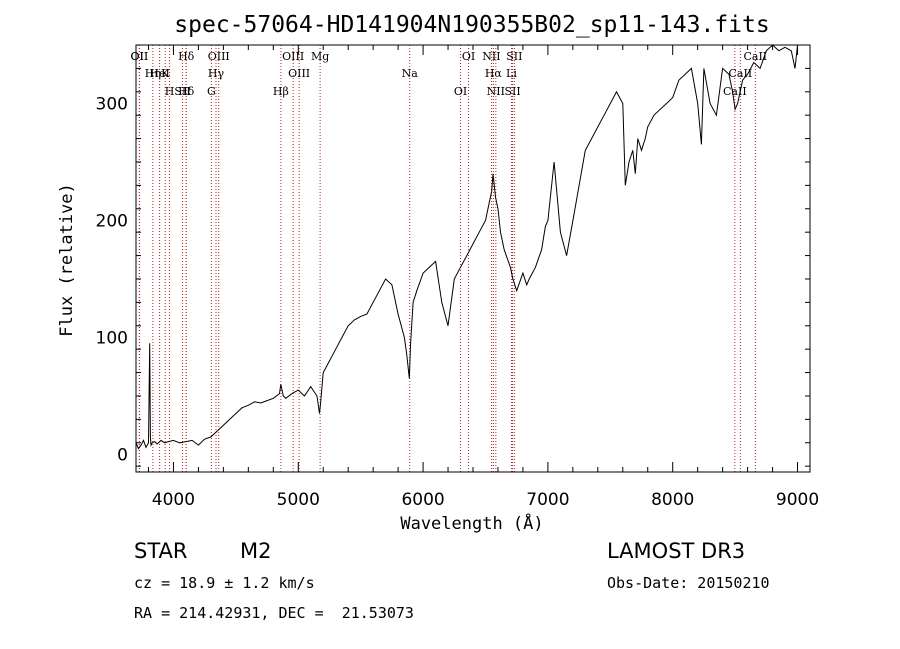 The height and width of the screenshot is (649, 900). I want to click on ra-dec-coordinates: RA = 214.42931, DEC = 21.53073, so click(274, 613).